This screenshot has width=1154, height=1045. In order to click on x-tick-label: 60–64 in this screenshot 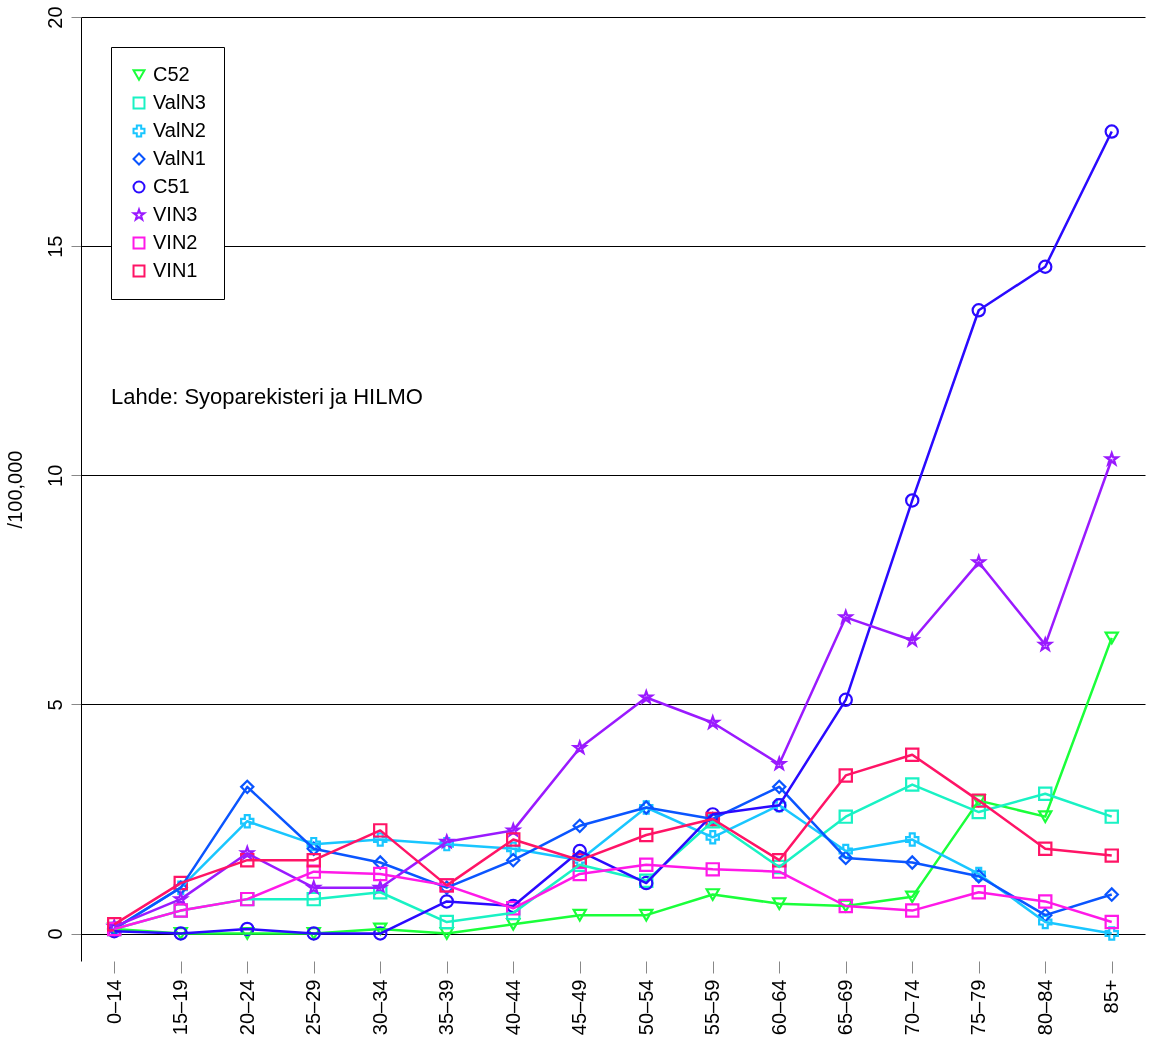, I will do `click(778, 1007)`.